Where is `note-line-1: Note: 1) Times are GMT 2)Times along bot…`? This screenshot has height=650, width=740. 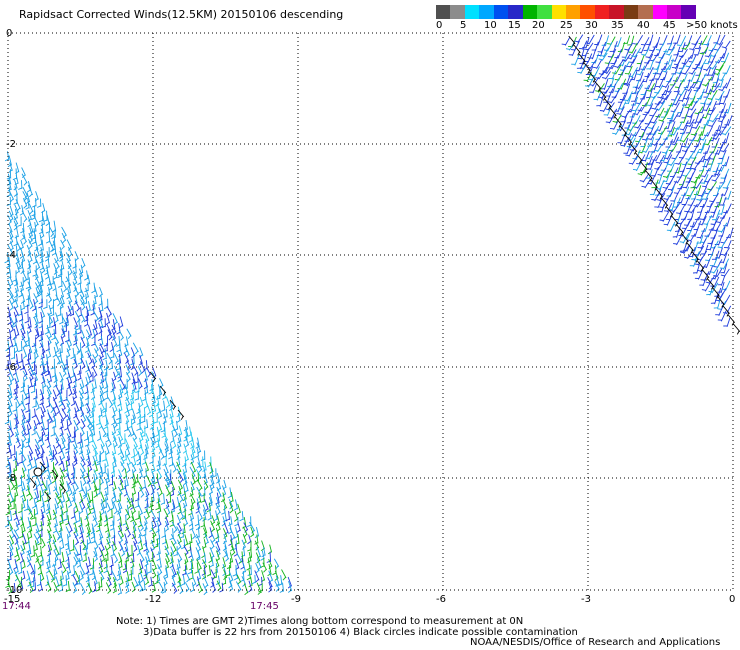
note-line-1: Note: 1) Times are GMT 2)Times along bot… is located at coordinates (320, 621).